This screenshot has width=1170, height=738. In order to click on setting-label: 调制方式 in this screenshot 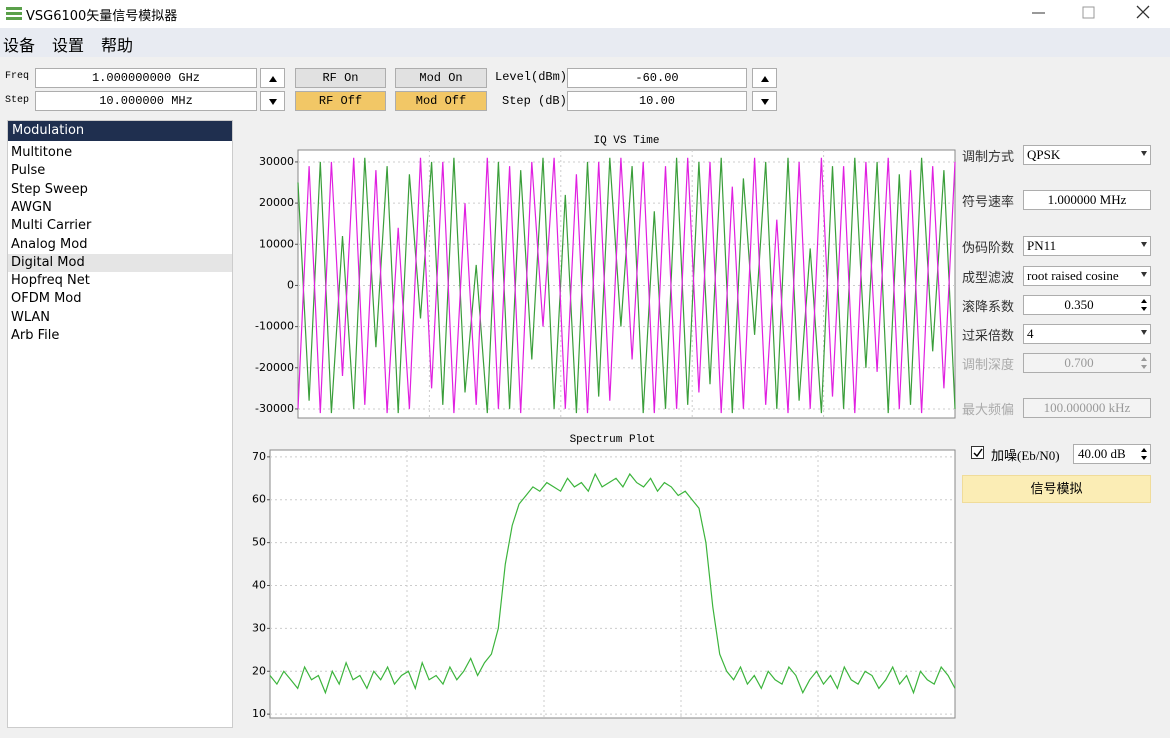, I will do `click(988, 156)`.